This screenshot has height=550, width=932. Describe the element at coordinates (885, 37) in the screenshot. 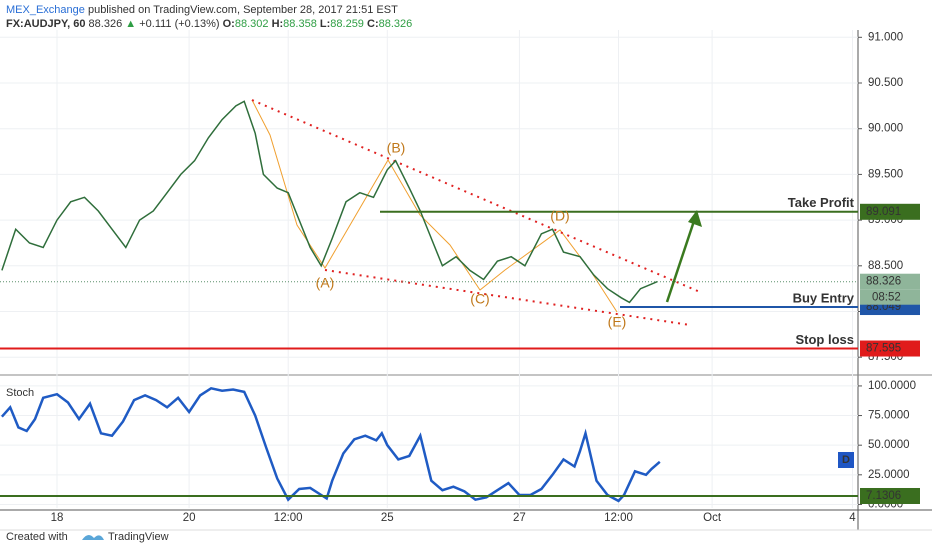

I see `y-tick-label: 91.000` at that location.